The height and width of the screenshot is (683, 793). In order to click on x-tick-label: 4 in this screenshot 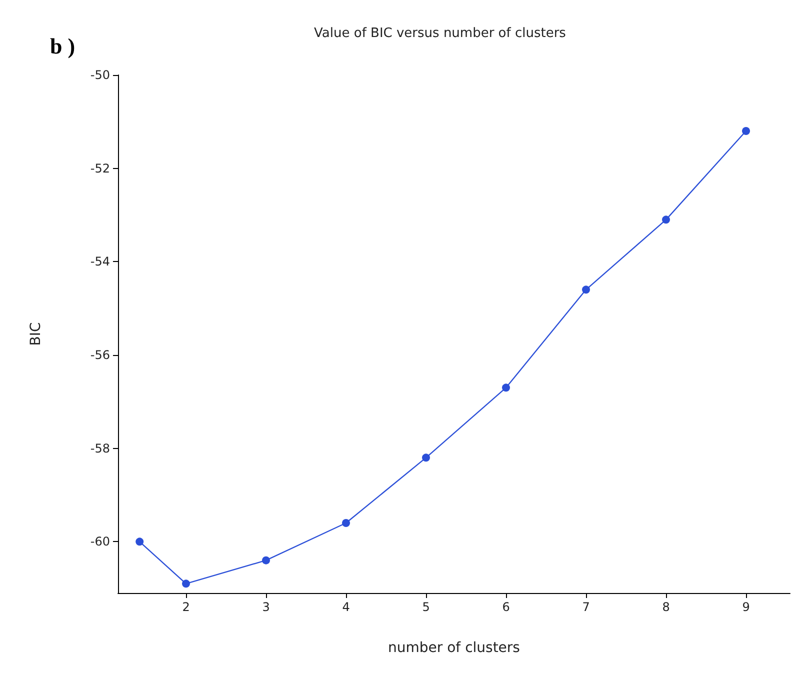, I will do `click(346, 607)`.